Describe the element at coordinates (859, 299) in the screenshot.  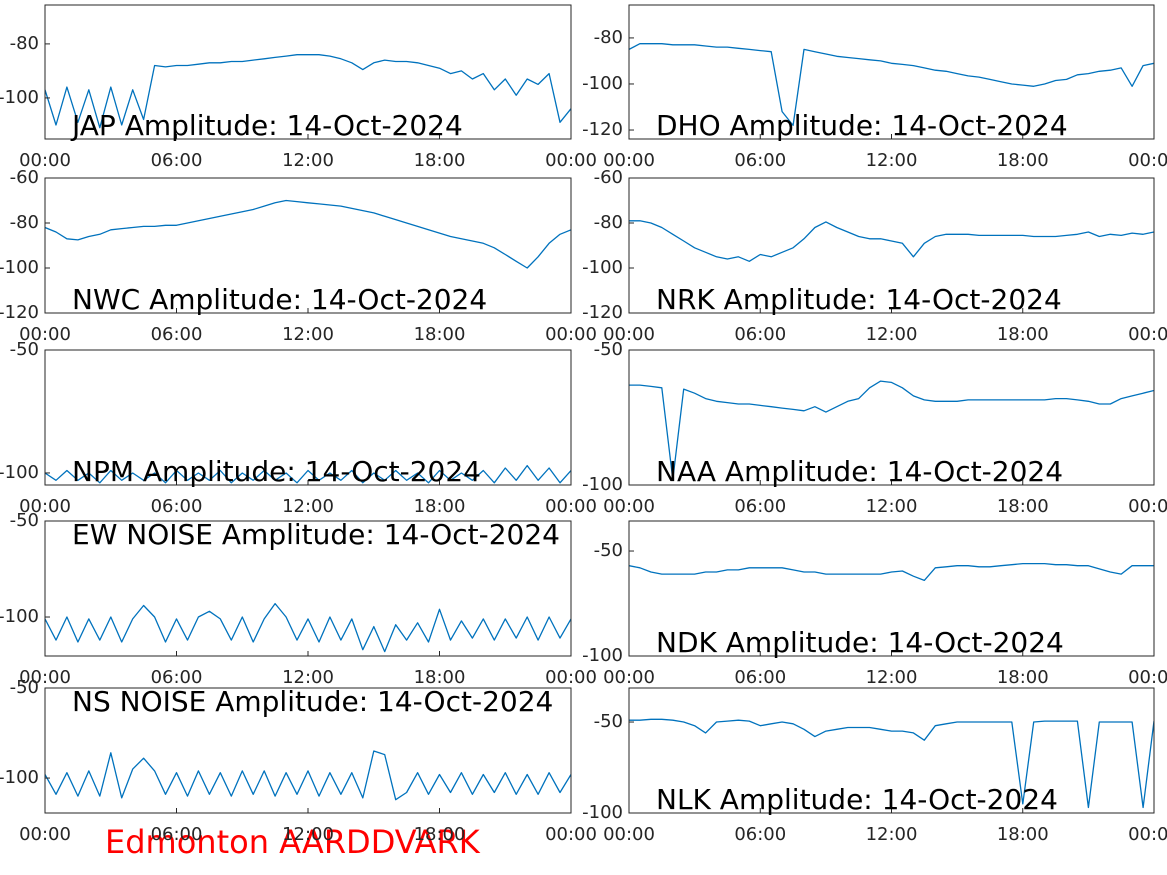
I see `panel-title: NRK Amplitude: 14-Oct-2024` at that location.